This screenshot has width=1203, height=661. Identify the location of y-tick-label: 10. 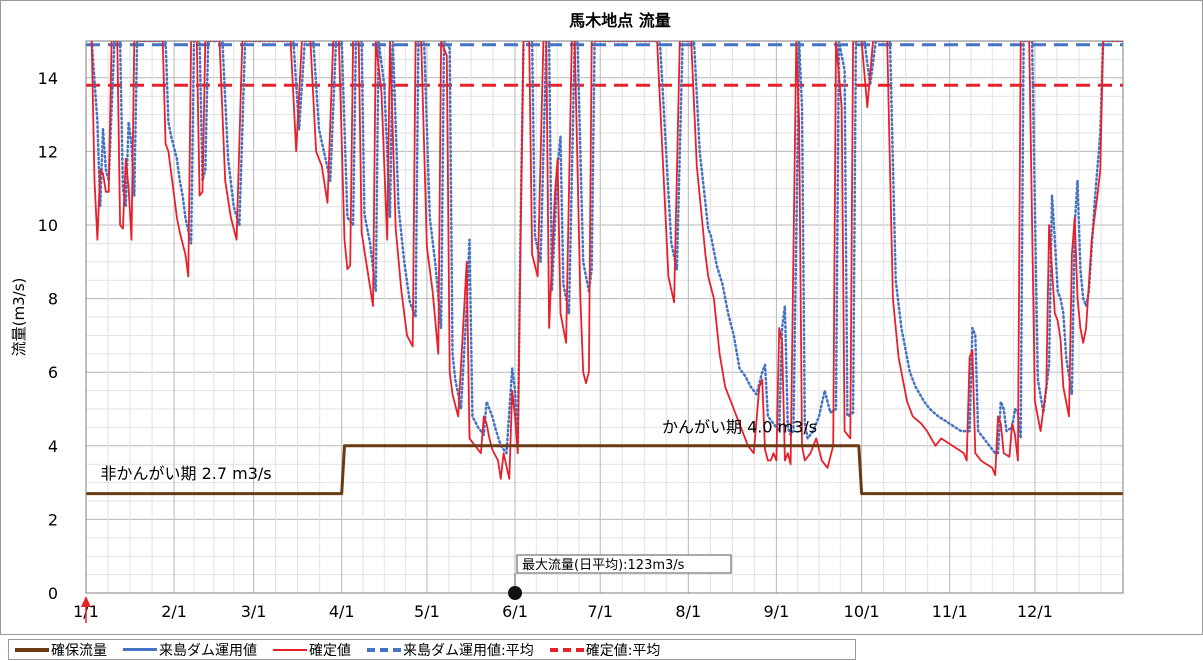
(48, 225).